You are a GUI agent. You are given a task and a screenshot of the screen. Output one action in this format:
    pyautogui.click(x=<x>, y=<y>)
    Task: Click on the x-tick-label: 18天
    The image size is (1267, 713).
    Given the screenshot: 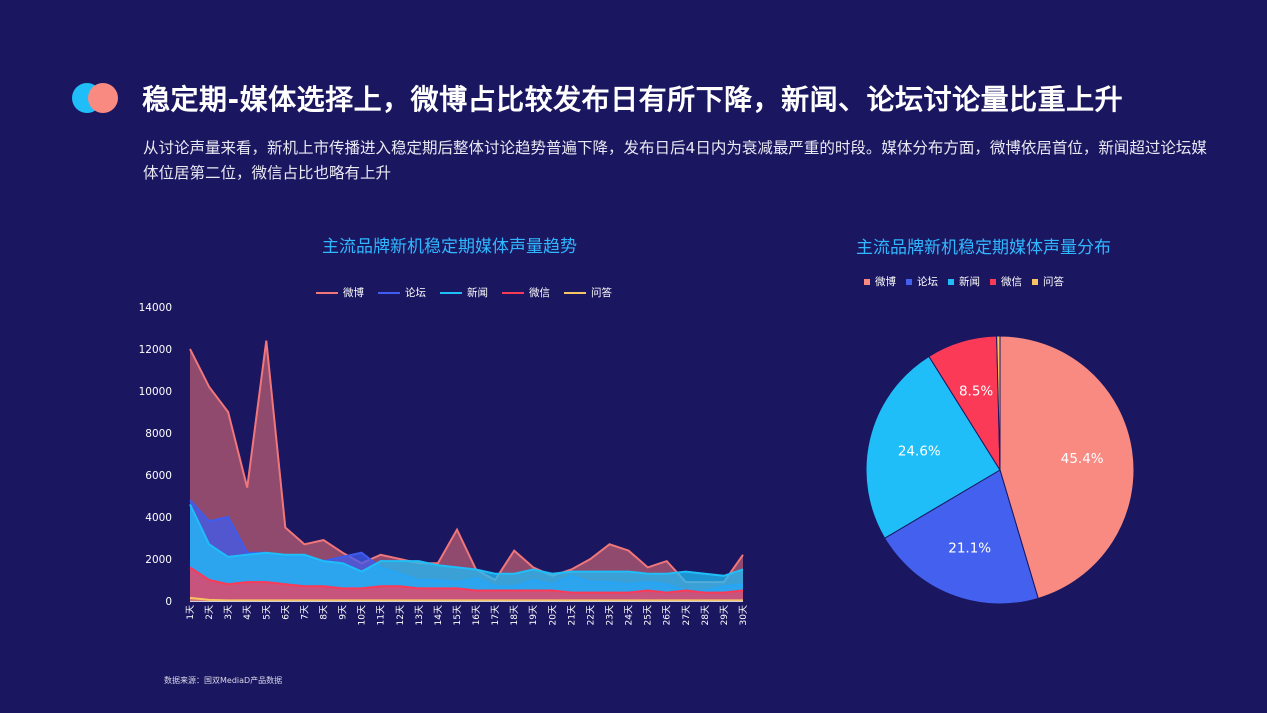 What is the action you would take?
    pyautogui.click(x=515, y=615)
    